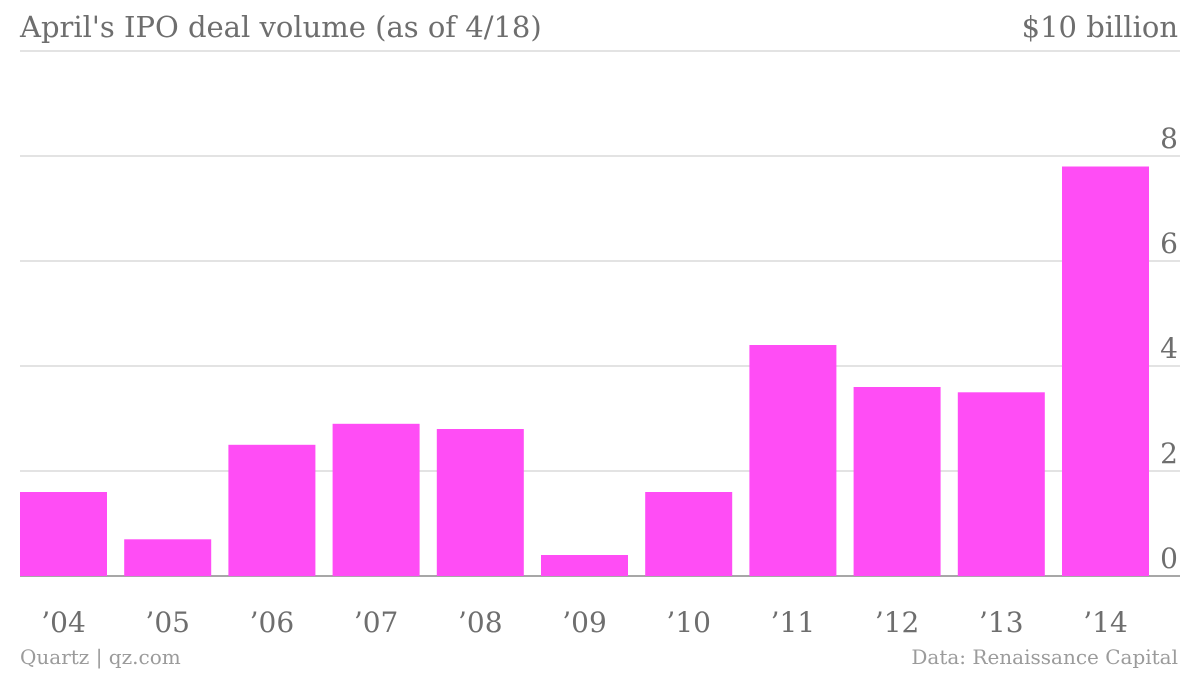 This screenshot has width=1200, height=676. What do you see at coordinates (100, 657) in the screenshot?
I see `credit: Quartz | qz.com` at bounding box center [100, 657].